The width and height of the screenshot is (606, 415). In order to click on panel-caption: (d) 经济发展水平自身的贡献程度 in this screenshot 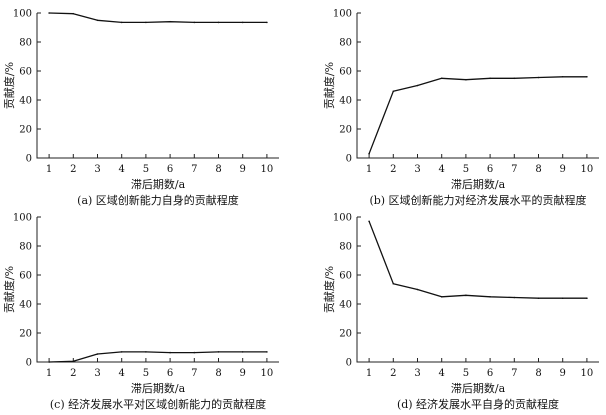, I will do `click(478, 404)`.